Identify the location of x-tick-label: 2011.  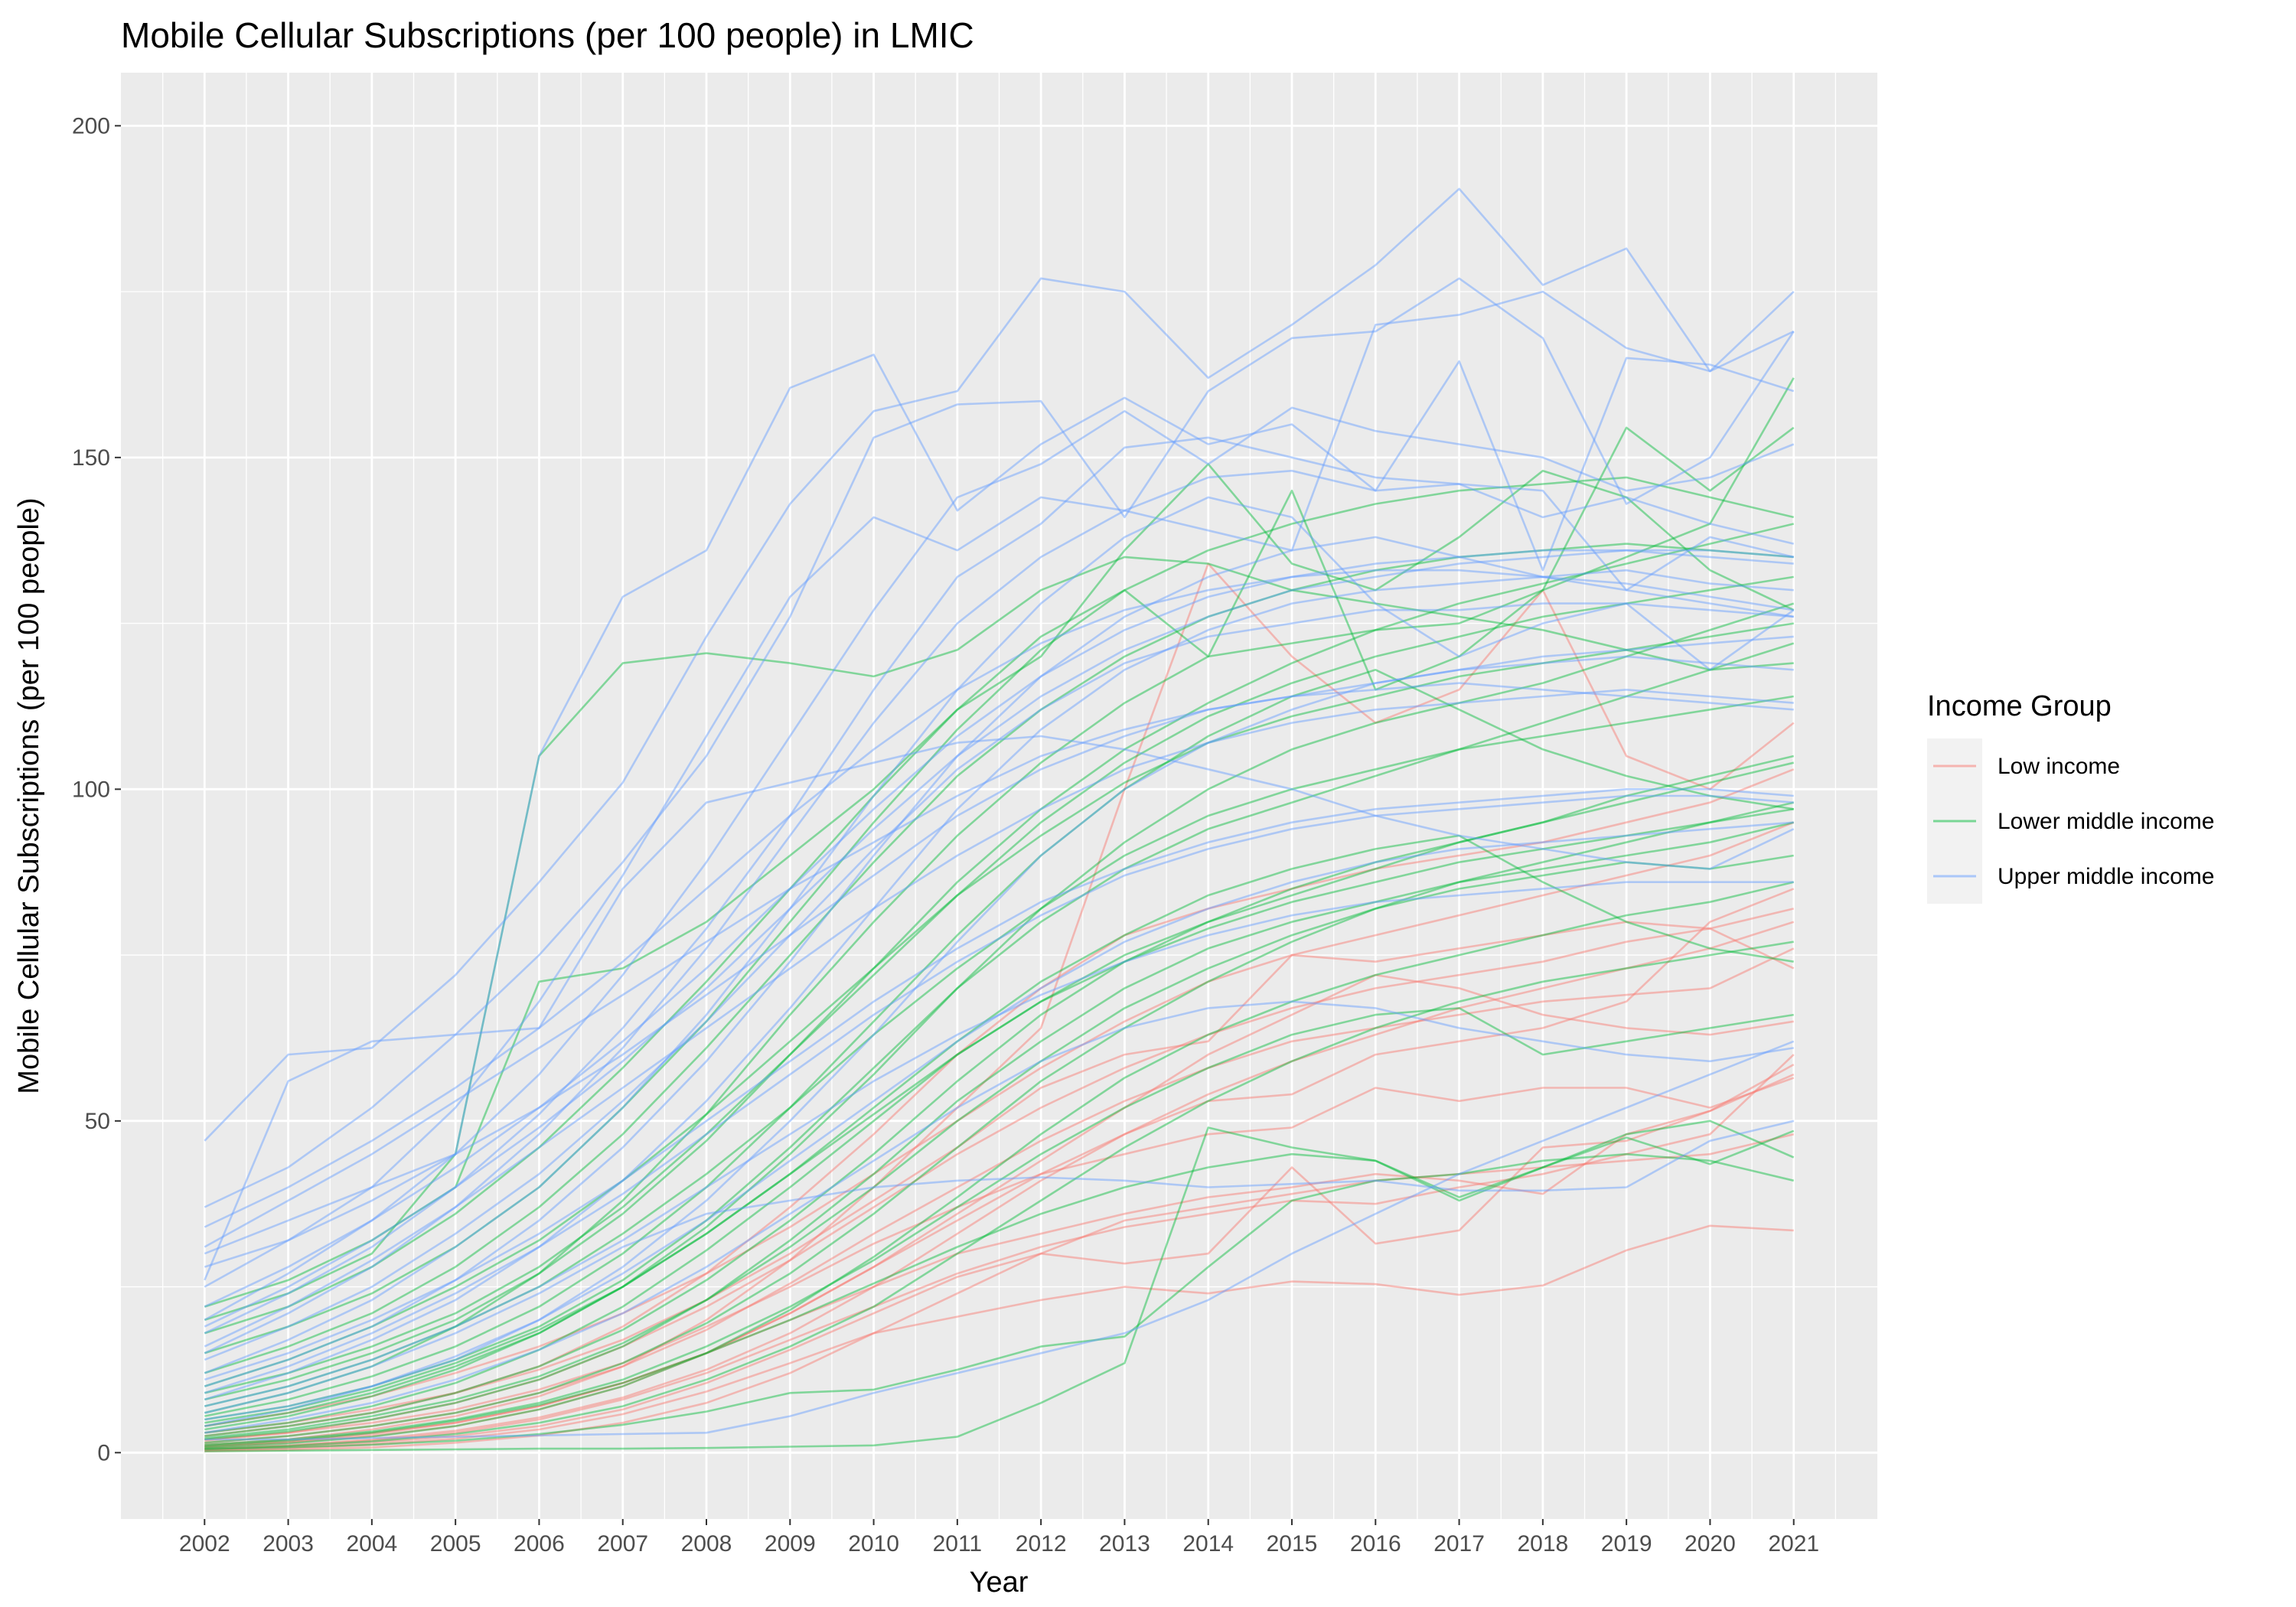
(958, 1543).